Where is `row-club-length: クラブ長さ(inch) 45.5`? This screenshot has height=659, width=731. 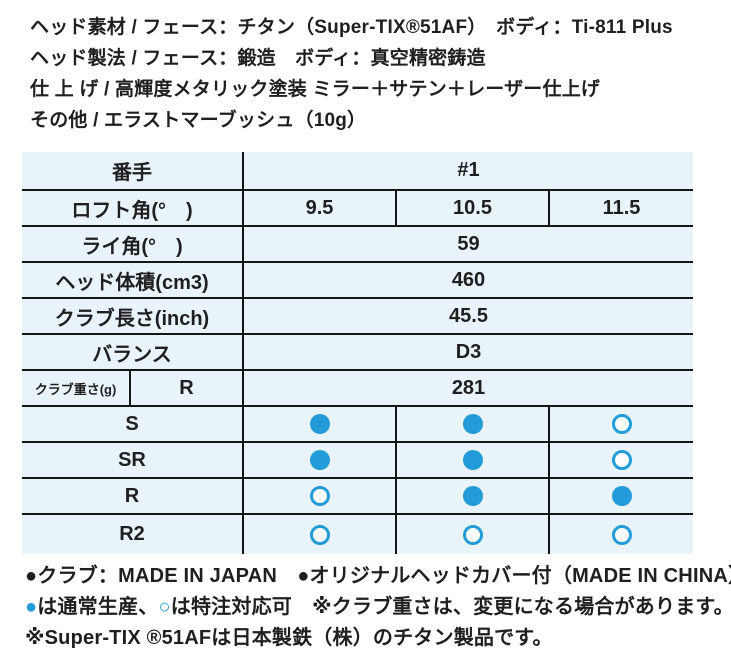
row-club-length: クラブ長さ(inch) 45.5 is located at coordinates (357, 316).